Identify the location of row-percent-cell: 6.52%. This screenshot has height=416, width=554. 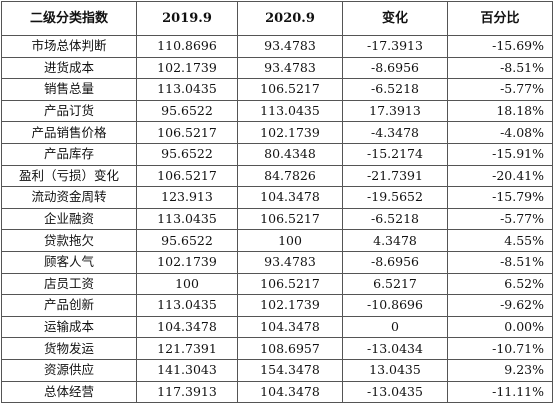
(500, 284).